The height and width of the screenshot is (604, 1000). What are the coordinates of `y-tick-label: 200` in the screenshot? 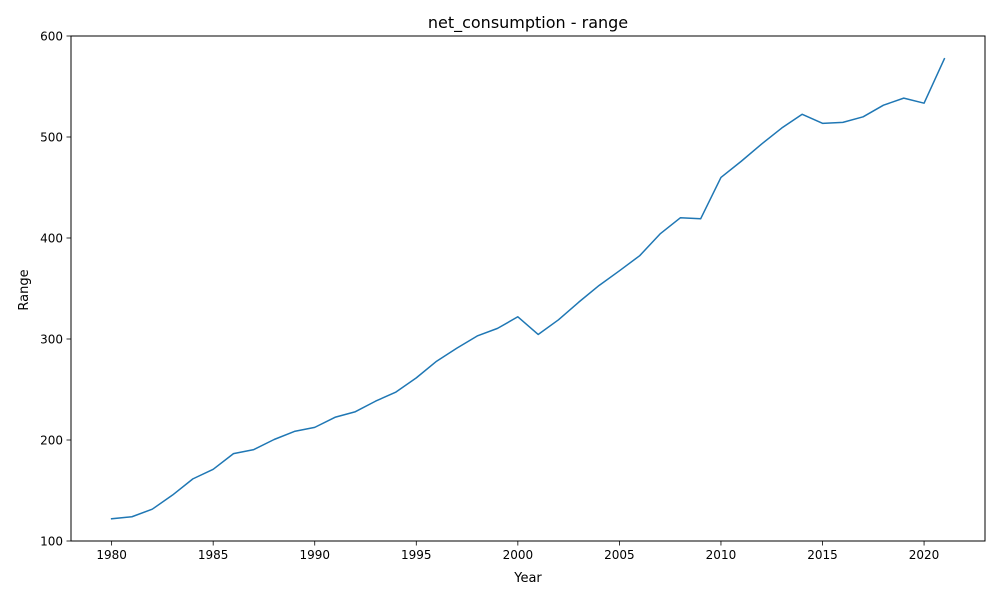 It's located at (51, 441).